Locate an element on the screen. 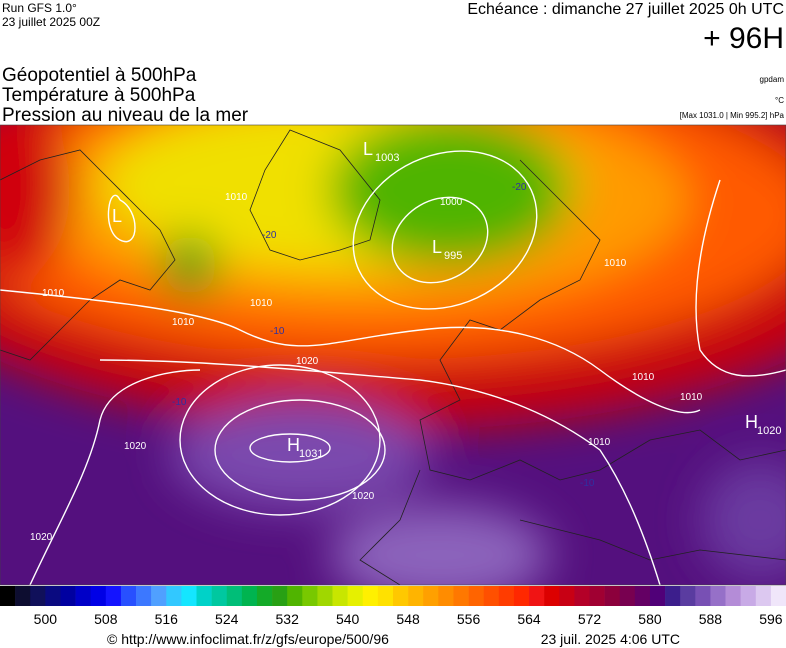 The height and width of the screenshot is (648, 786). layer: Pression au niveau de la mer is located at coordinates (125, 115).